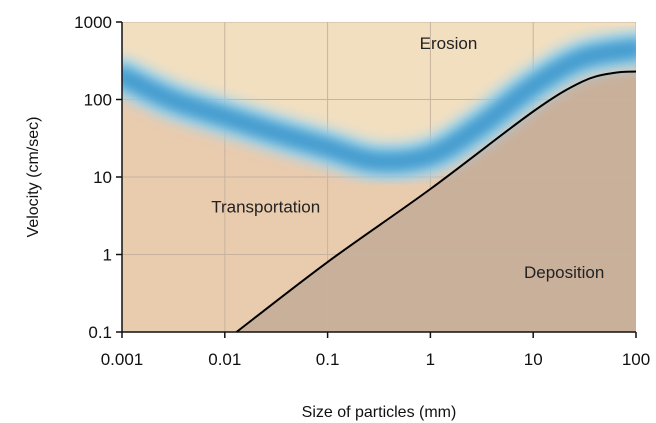 The height and width of the screenshot is (423, 656). Describe the element at coordinates (328, 359) in the screenshot. I see `x-tick-label: 0.1` at that location.